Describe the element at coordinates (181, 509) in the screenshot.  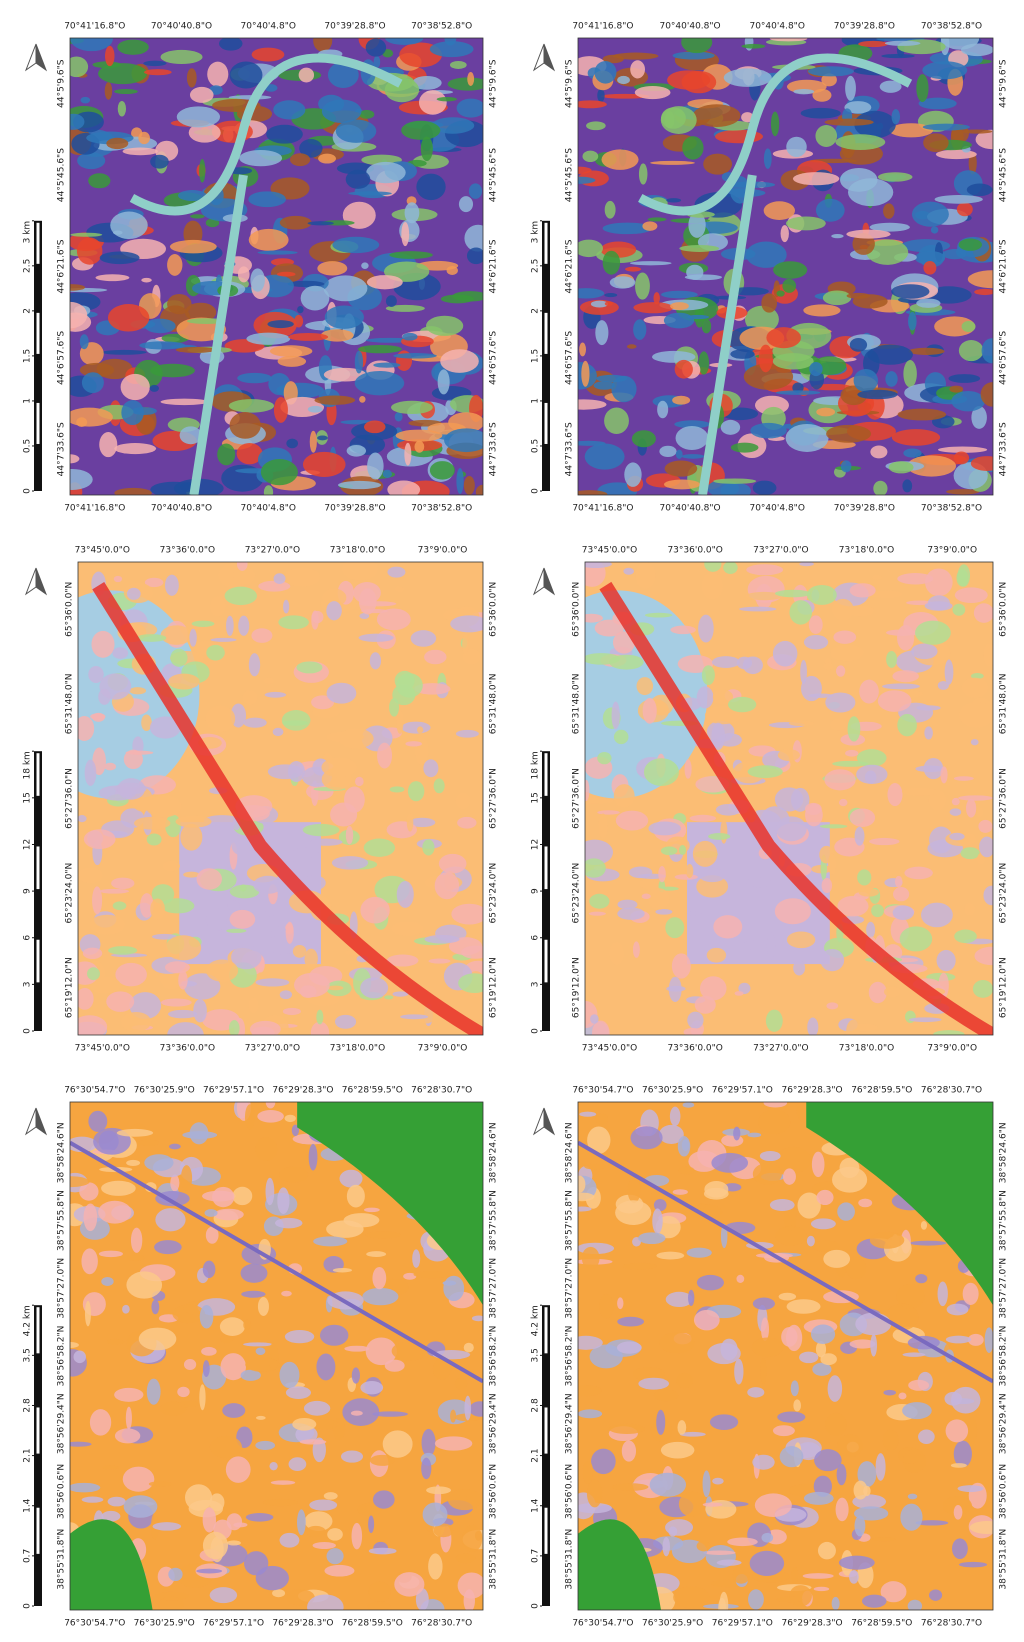
I see `bottom-coord-label: 70°40'40.8"O` at that location.